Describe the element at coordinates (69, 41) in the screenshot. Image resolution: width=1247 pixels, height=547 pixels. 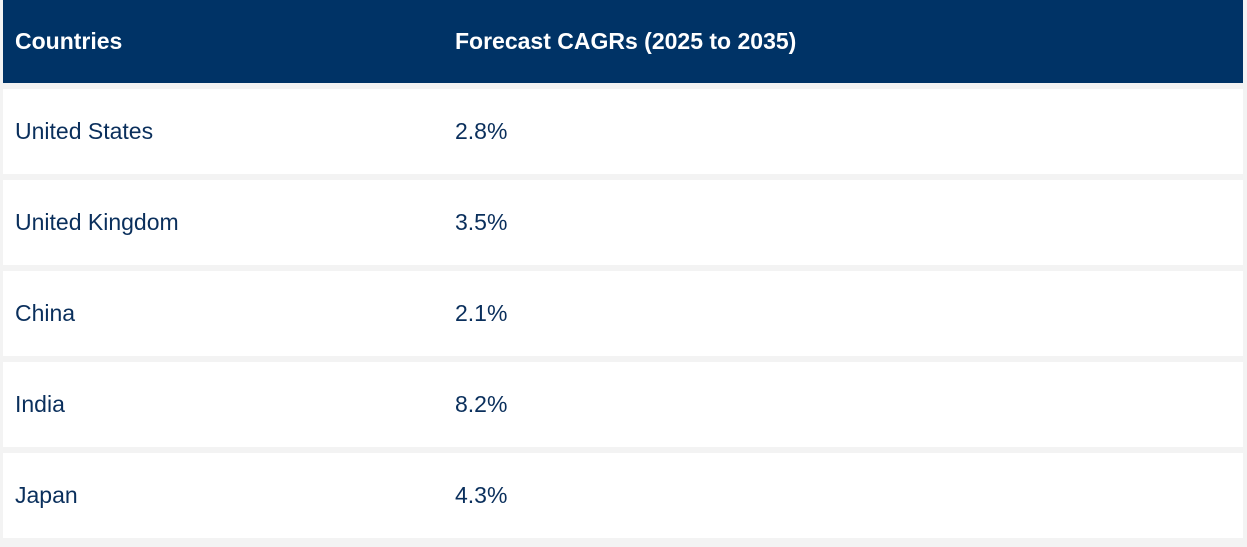
I see `header-countries: Countries` at that location.